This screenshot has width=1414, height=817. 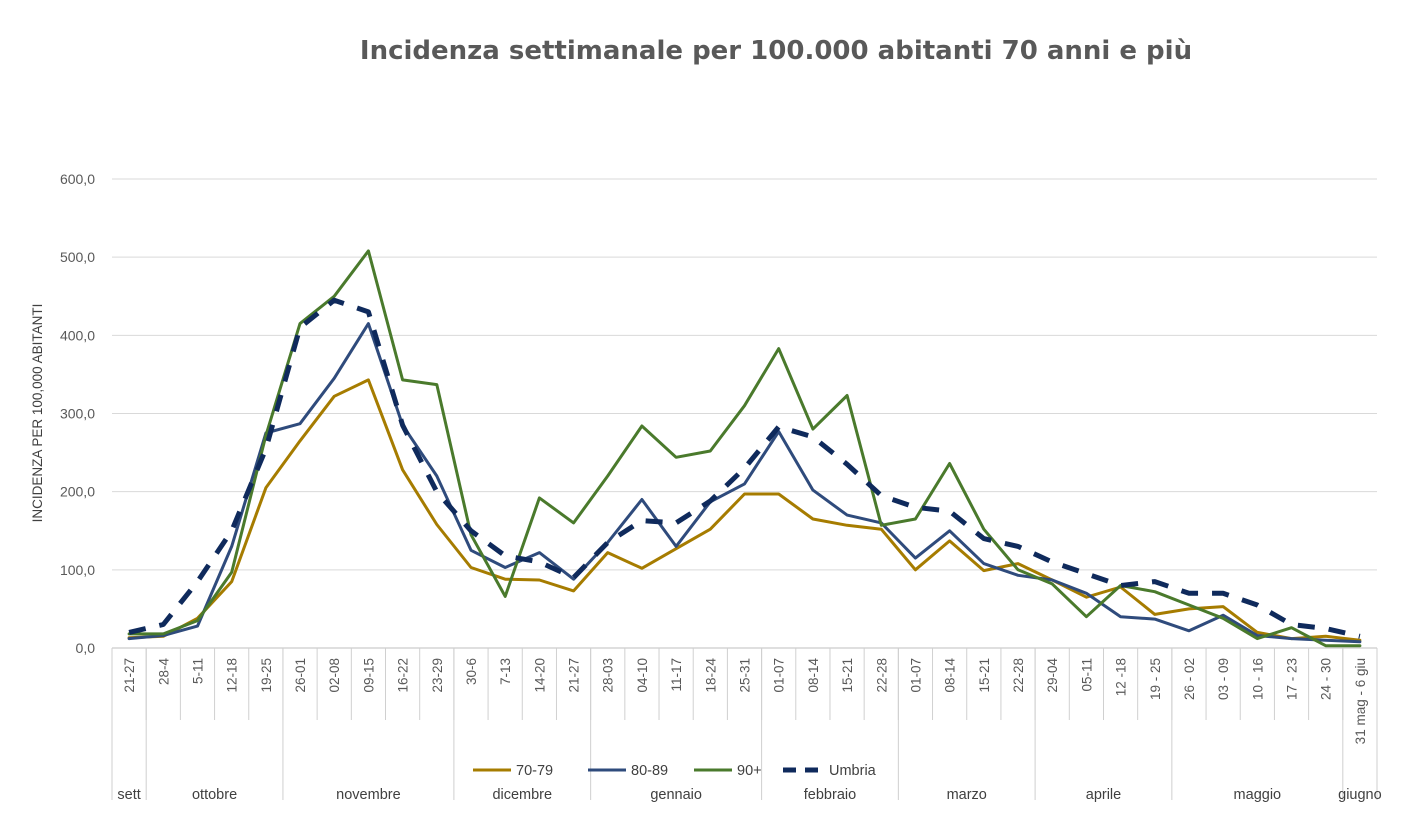 What do you see at coordinates (1052, 675) in the screenshot?
I see `x-tick-label: 29-04` at bounding box center [1052, 675].